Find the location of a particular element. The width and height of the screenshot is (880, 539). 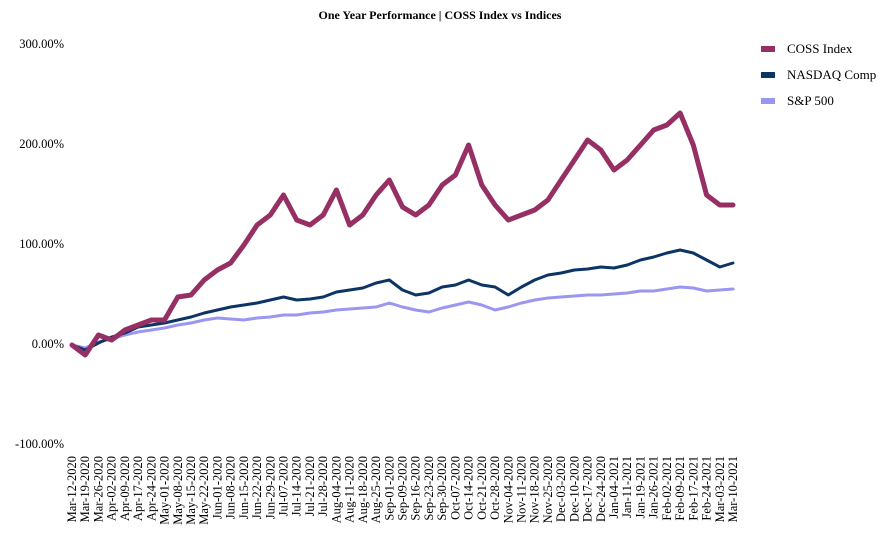

x-tick-label: Apr-09-2020 is located at coordinates (125, 488).